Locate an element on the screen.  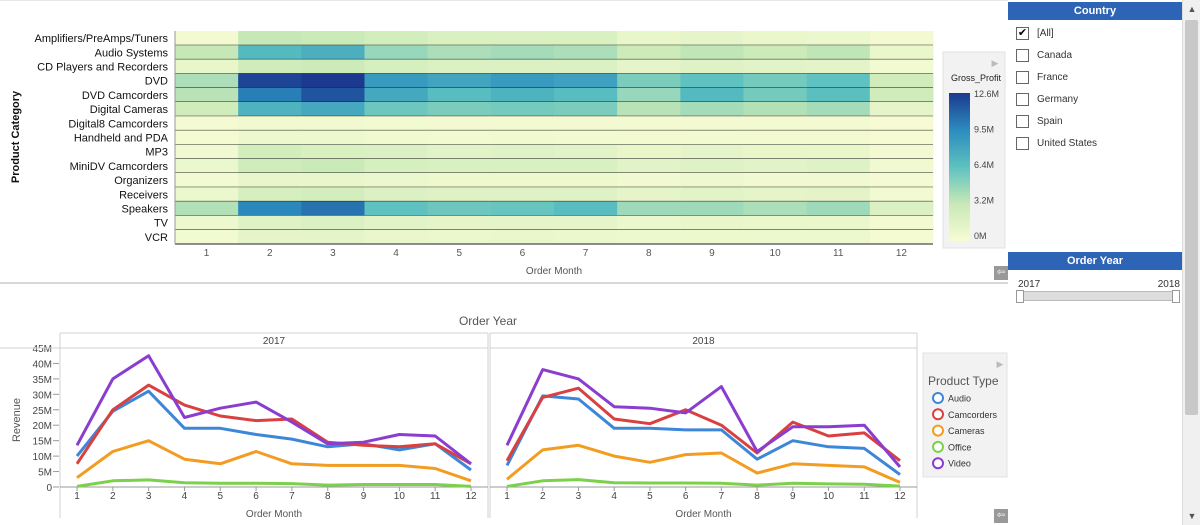
heatmap-month-tick: 8 is located at coordinates (649, 253).